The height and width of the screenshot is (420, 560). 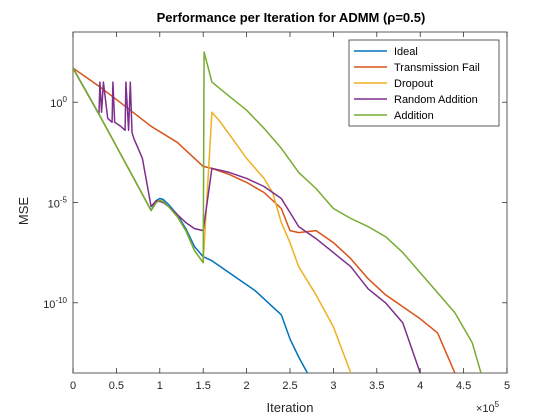 What do you see at coordinates (160, 386) in the screenshot?
I see `x-tick-label: 1` at bounding box center [160, 386].